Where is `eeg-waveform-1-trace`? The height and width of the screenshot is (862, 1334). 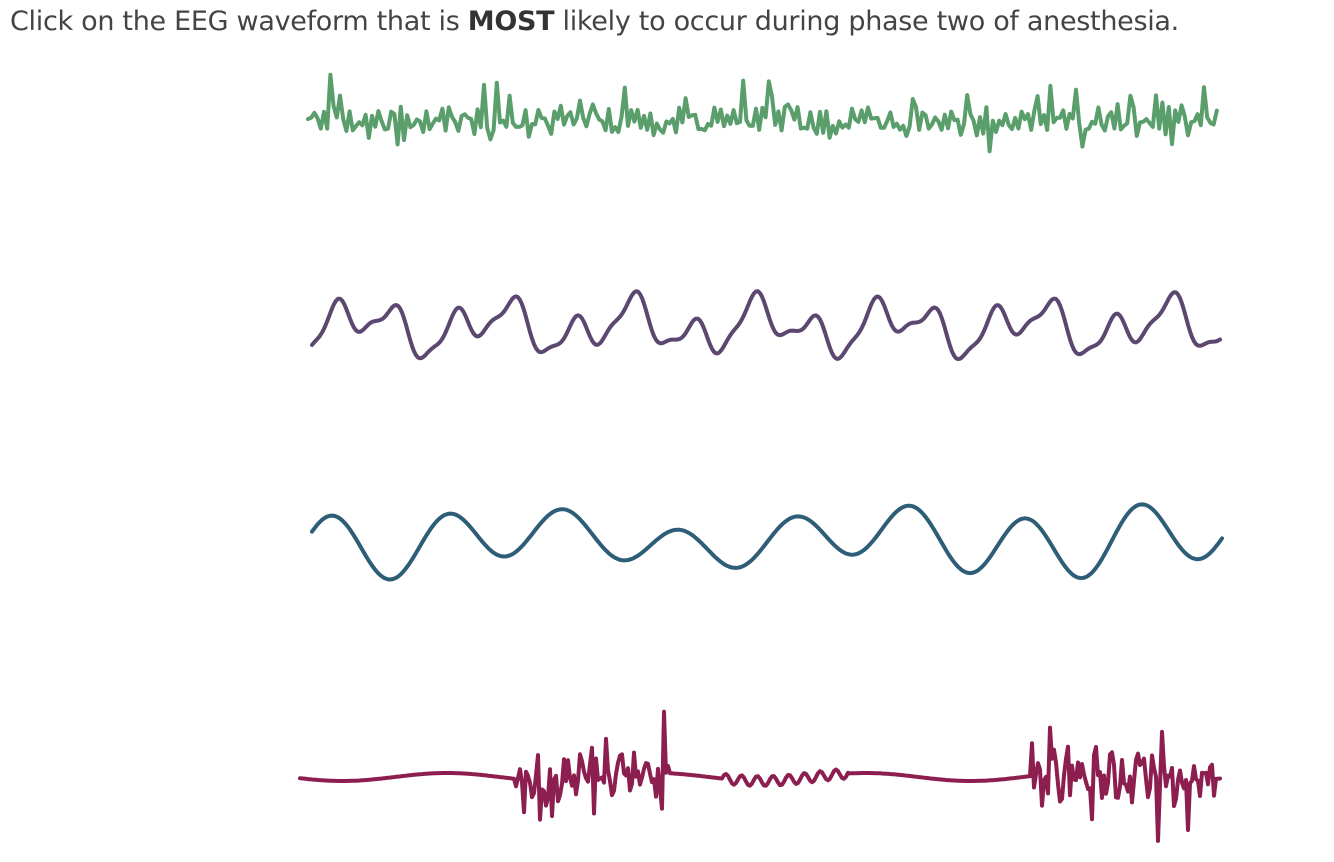
eeg-waveform-1-trace is located at coordinates (762, 113).